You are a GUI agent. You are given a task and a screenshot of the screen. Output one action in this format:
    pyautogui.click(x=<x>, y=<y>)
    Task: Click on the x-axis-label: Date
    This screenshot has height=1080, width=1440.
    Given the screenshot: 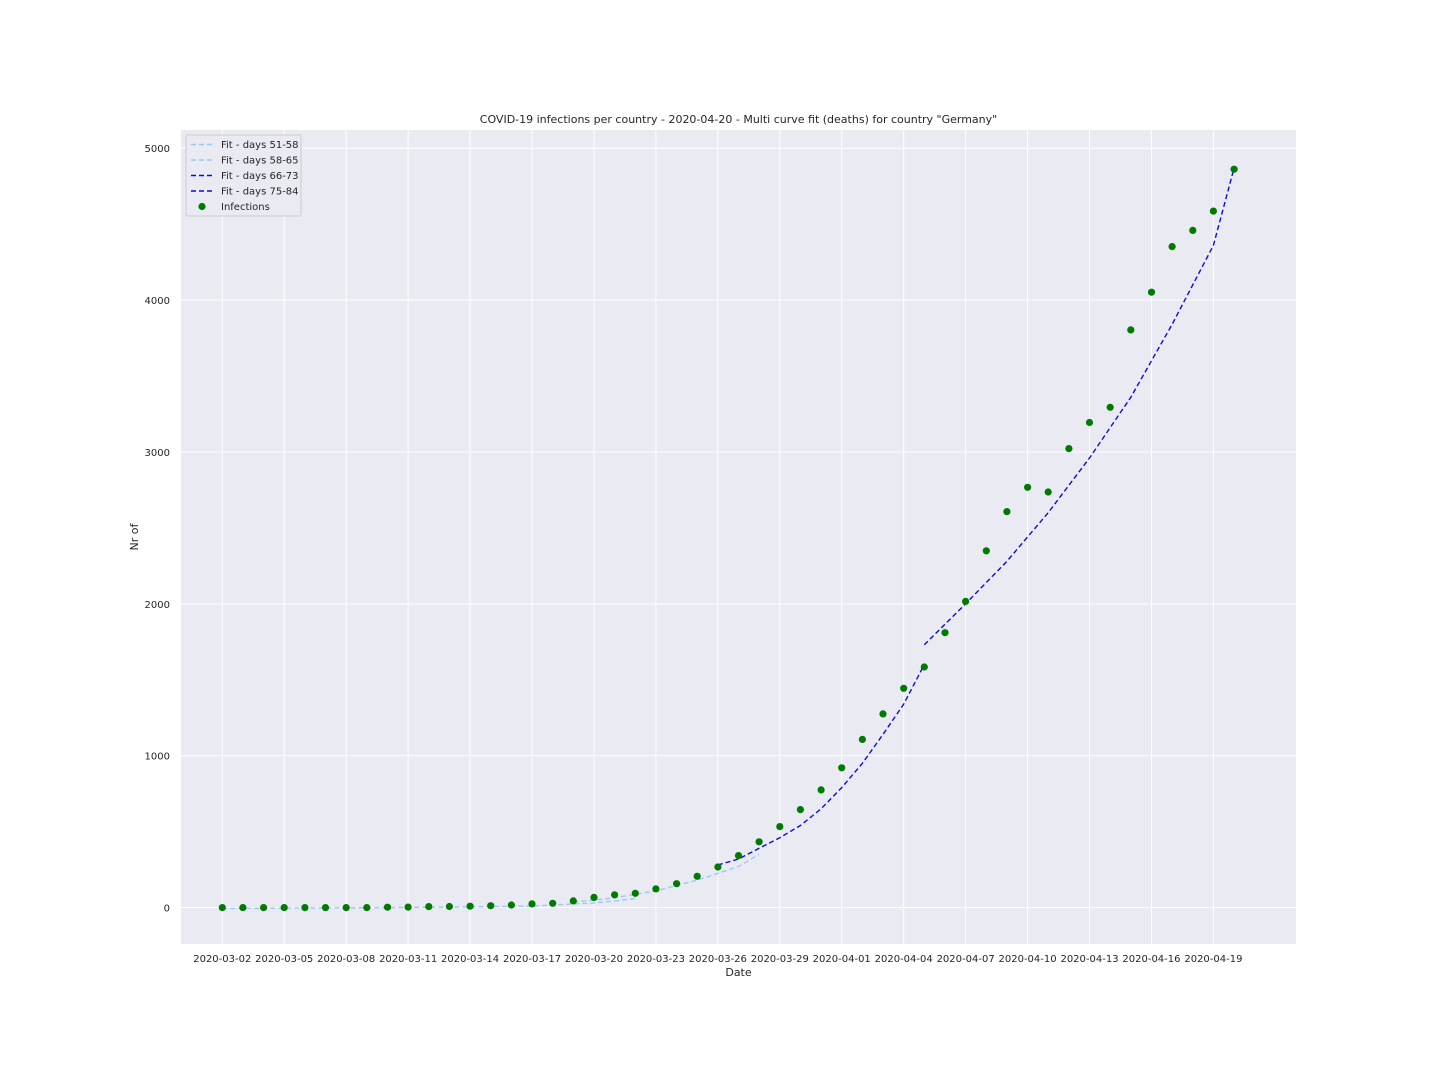 What is the action you would take?
    pyautogui.click(x=738, y=972)
    